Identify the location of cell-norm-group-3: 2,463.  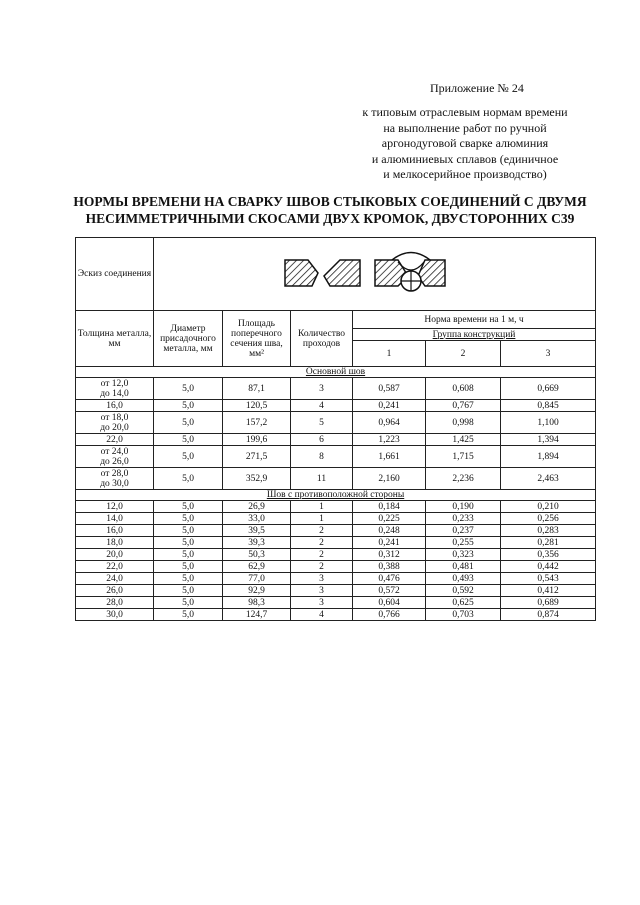
(548, 478).